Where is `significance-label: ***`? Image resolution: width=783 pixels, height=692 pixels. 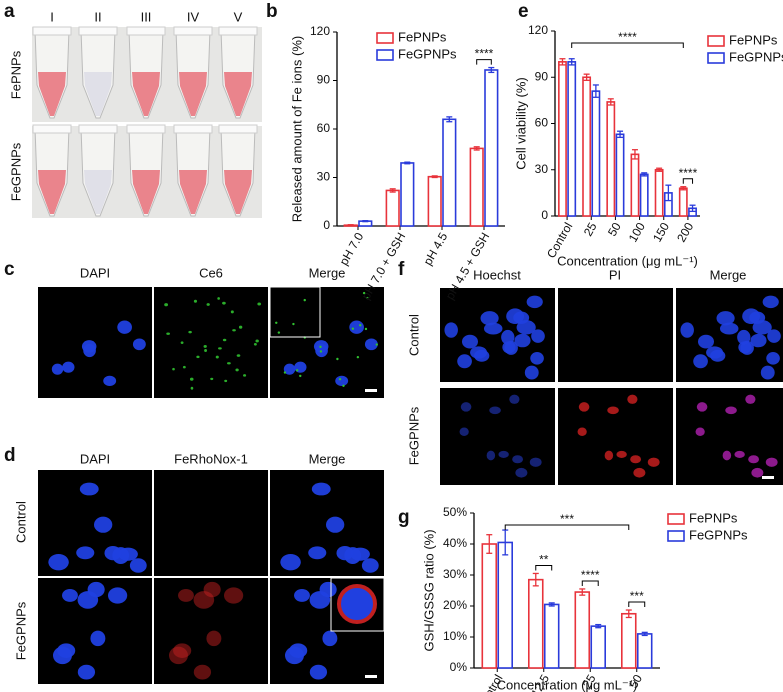
significance-label: *** is located at coordinates (637, 596).